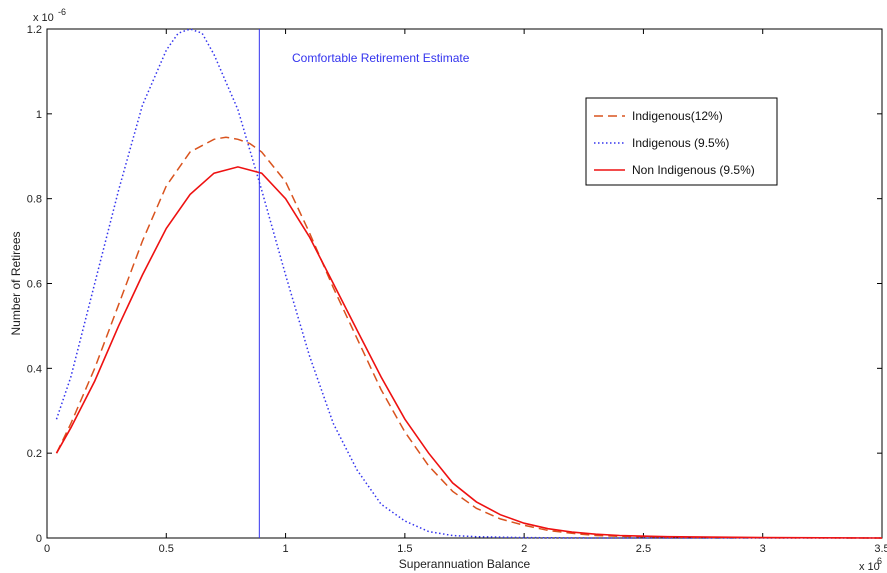 Image resolution: width=887 pixels, height=573 pixels. I want to click on x-tick-label: 0.5, so click(166, 549).